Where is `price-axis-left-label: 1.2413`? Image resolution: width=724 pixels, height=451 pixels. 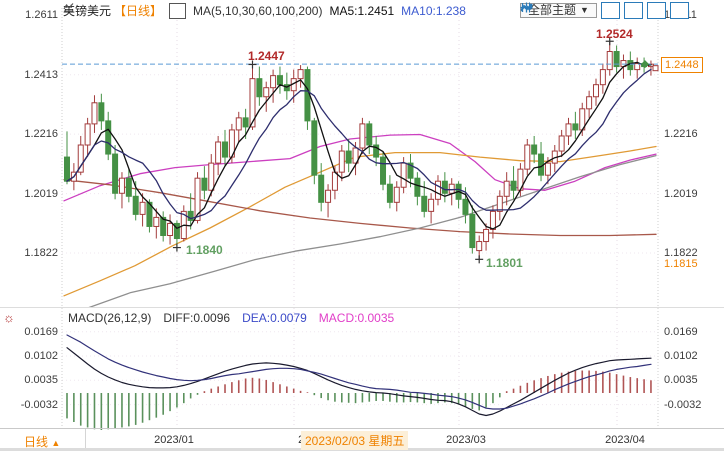 price-axis-left-label: 1.2413 is located at coordinates (41, 74).